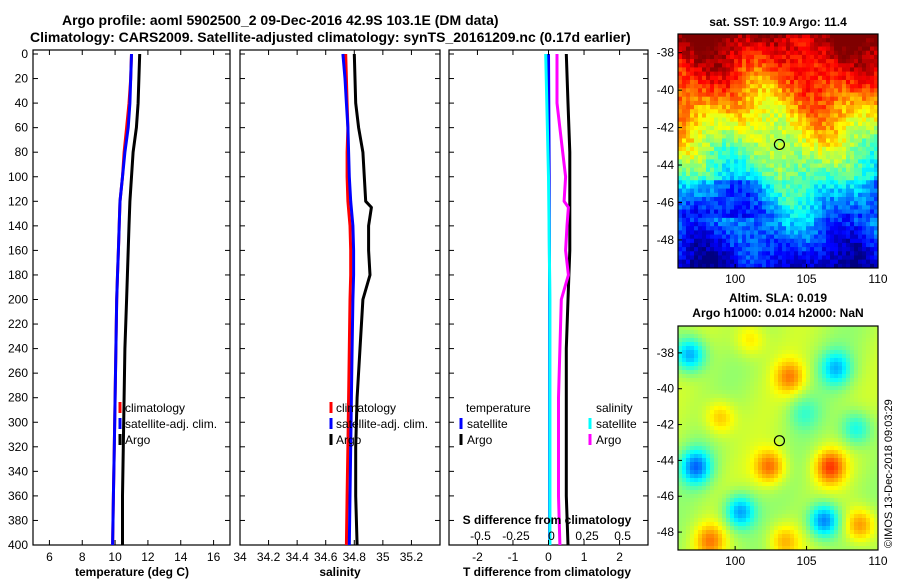 The height and width of the screenshot is (580, 900). I want to click on sla-map-title-1: Altim. SLA: 0.019, so click(778, 298).